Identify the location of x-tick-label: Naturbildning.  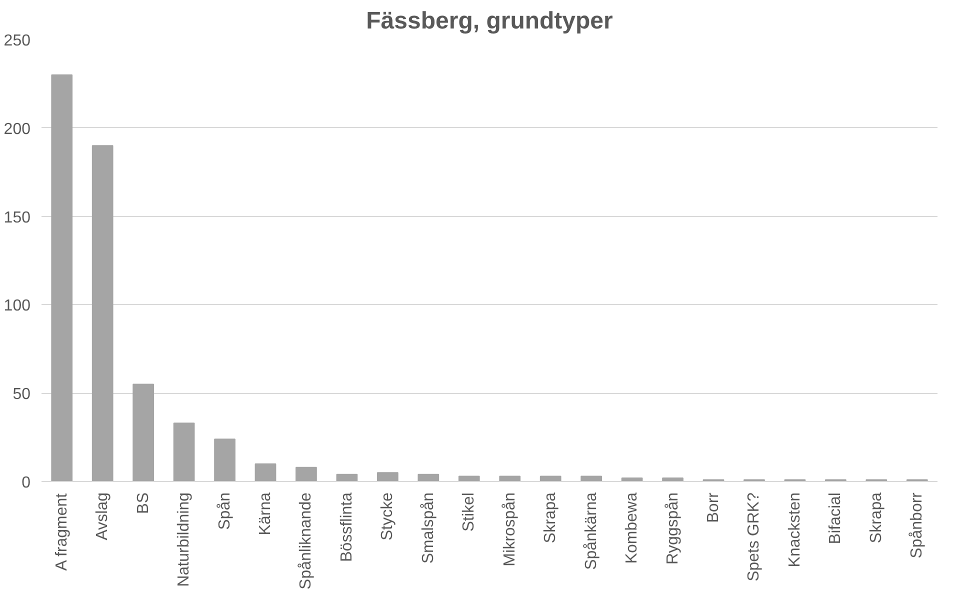
(184, 539).